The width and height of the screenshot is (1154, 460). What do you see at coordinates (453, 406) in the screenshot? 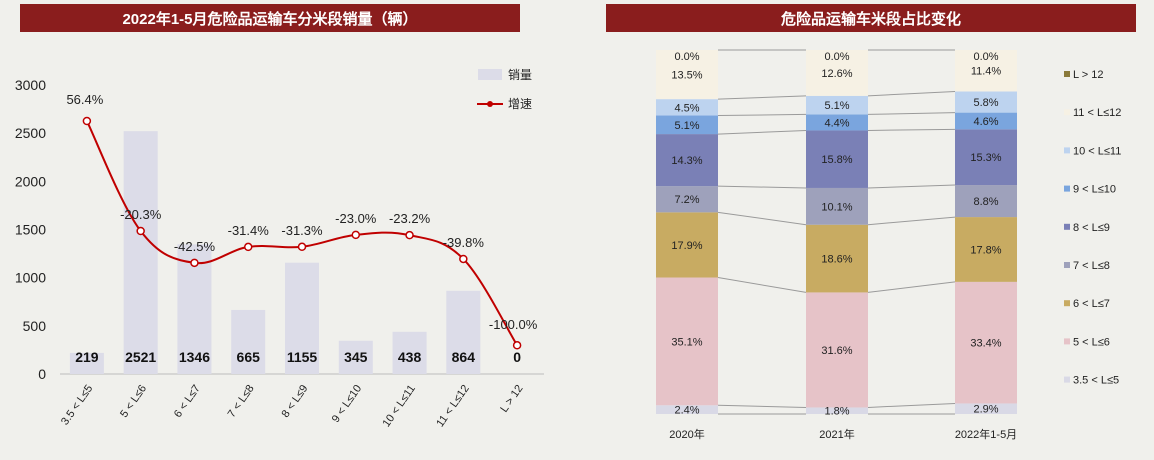
I see `x-tick-label: 11 < L≤12` at bounding box center [453, 406].